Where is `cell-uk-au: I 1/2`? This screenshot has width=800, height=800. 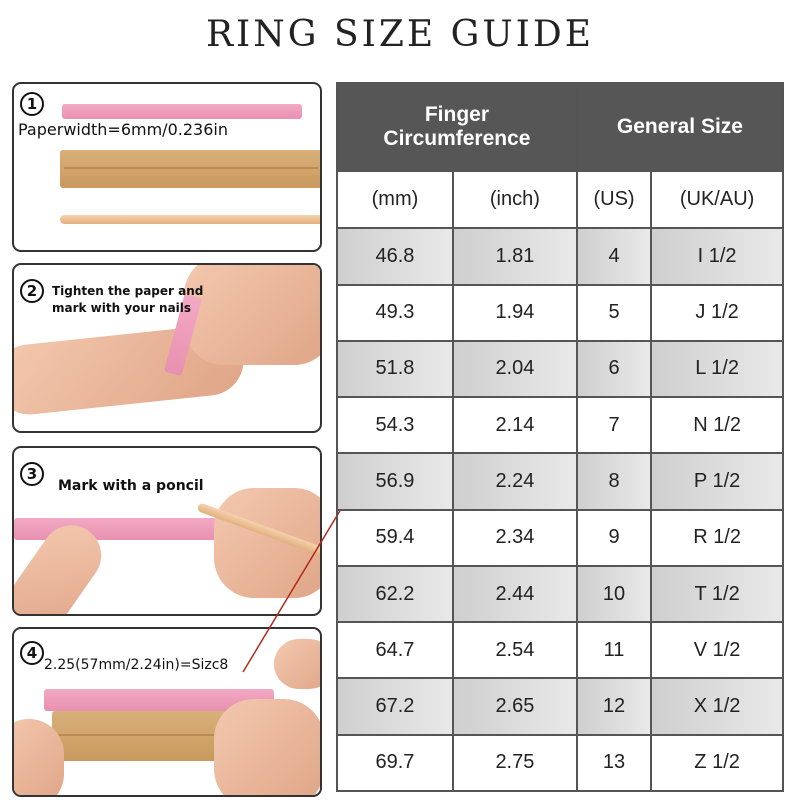
cell-uk-au: I 1/2 is located at coordinates (717, 256).